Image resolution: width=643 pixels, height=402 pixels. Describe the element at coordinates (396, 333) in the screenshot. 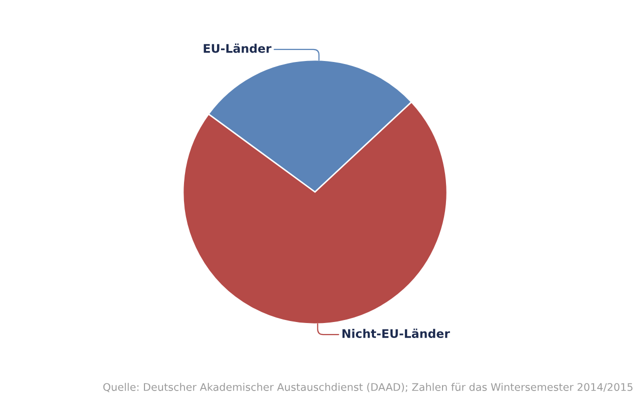

I see `slice-label: Nicht-EU-Länder` at that location.